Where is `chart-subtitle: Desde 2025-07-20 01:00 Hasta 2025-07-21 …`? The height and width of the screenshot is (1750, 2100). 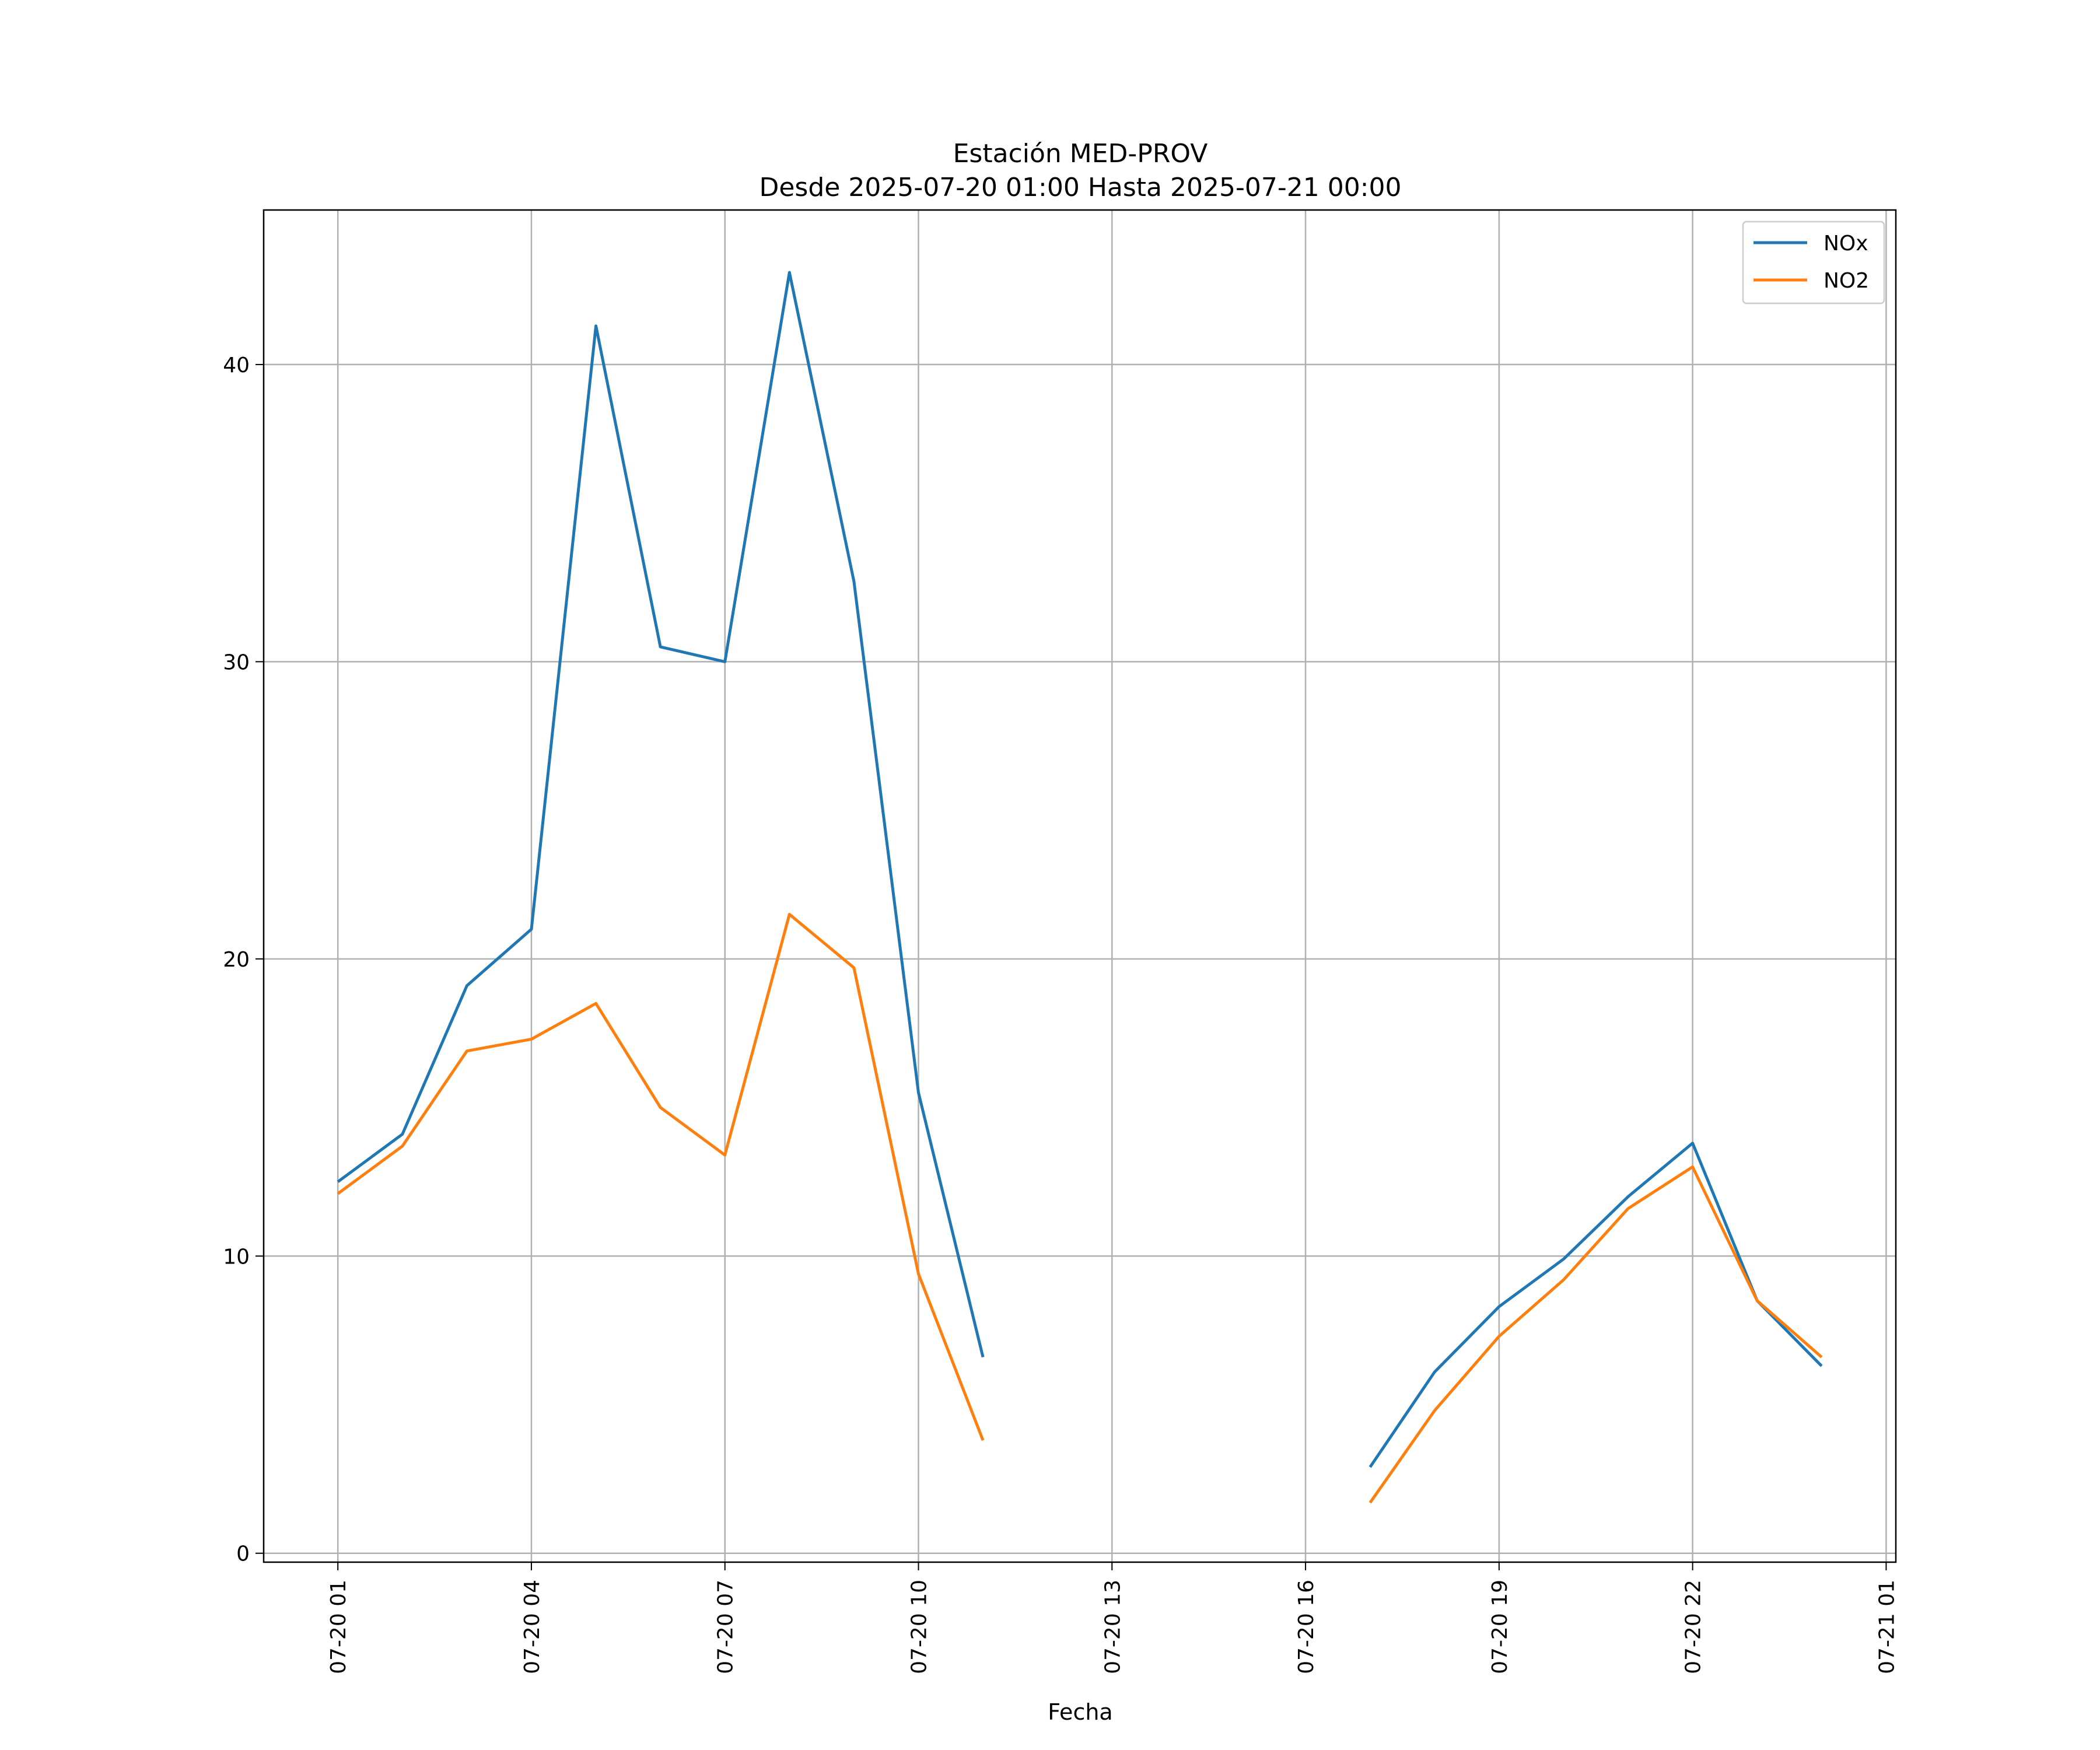 chart-subtitle: Desde 2025-07-20 01:00 Hasta 2025-07-21 … is located at coordinates (1080, 187).